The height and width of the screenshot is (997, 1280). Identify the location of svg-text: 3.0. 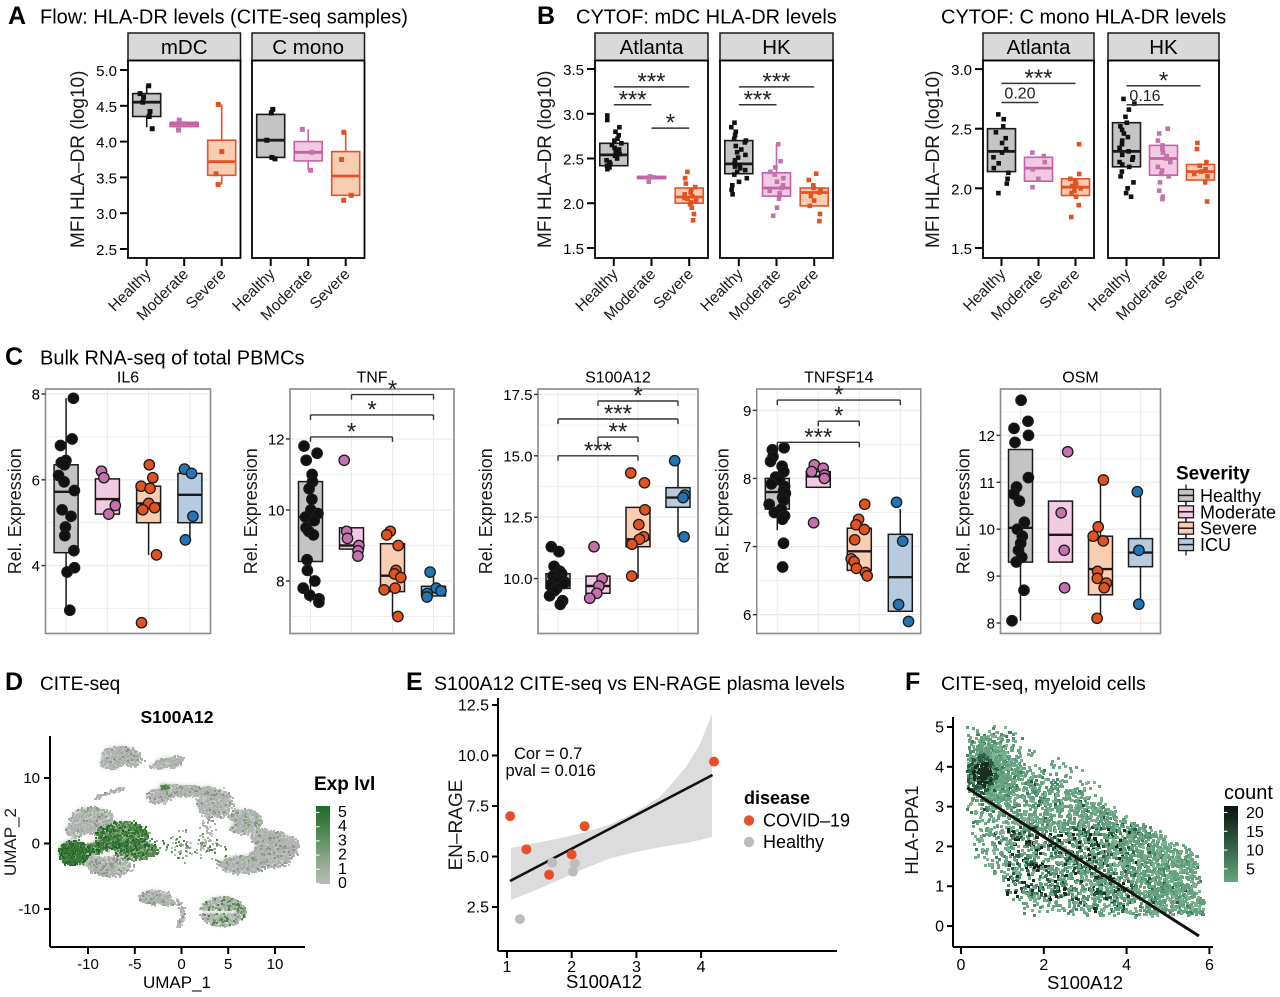
(961, 70).